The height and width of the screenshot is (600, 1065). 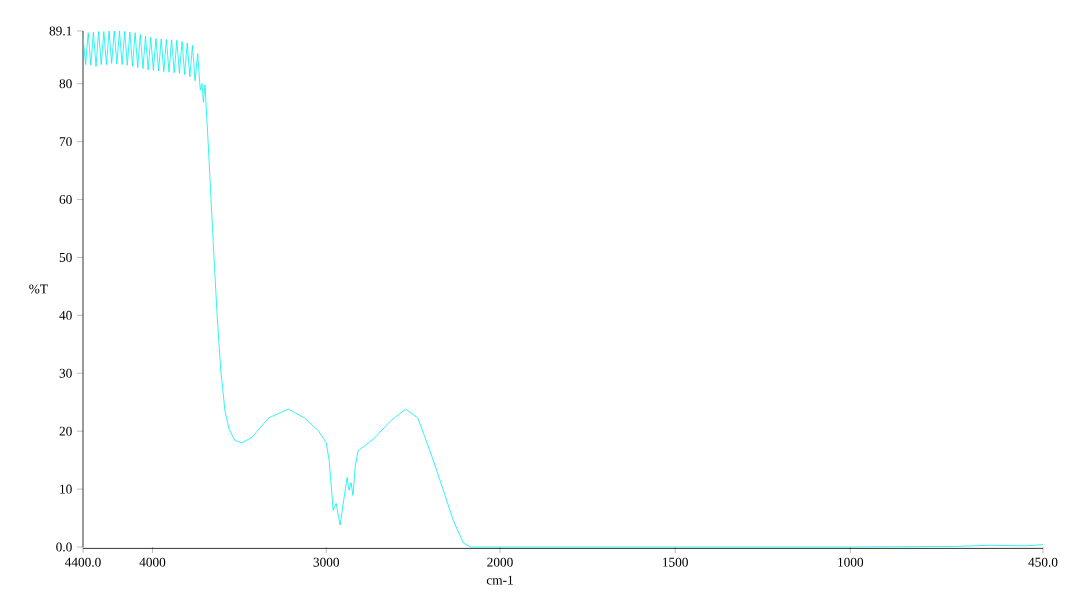 What do you see at coordinates (65, 373) in the screenshot?
I see `y-tick-label: 30` at bounding box center [65, 373].